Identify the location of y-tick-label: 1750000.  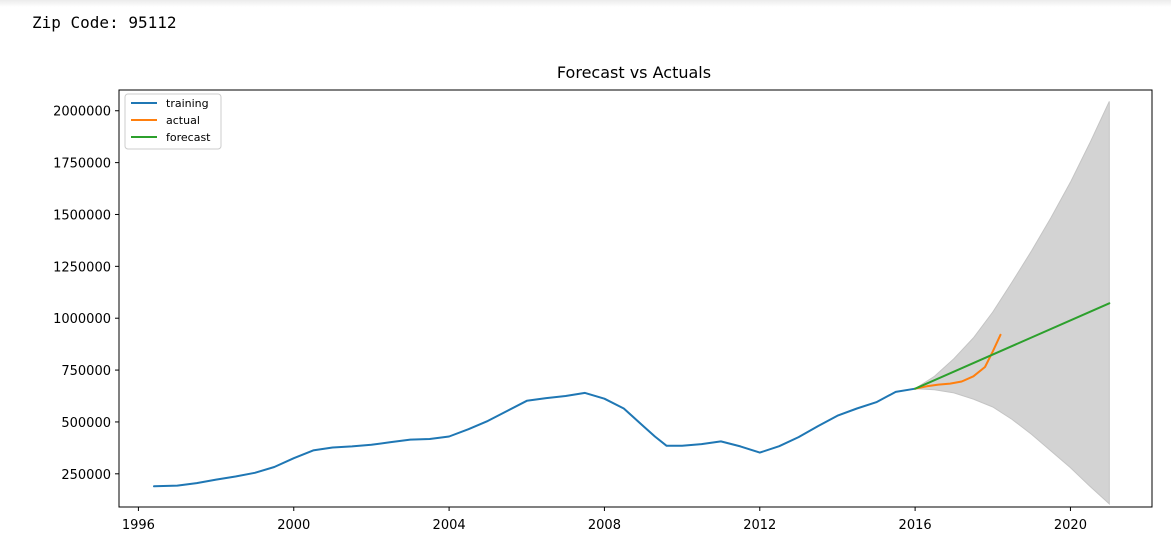
(82, 164).